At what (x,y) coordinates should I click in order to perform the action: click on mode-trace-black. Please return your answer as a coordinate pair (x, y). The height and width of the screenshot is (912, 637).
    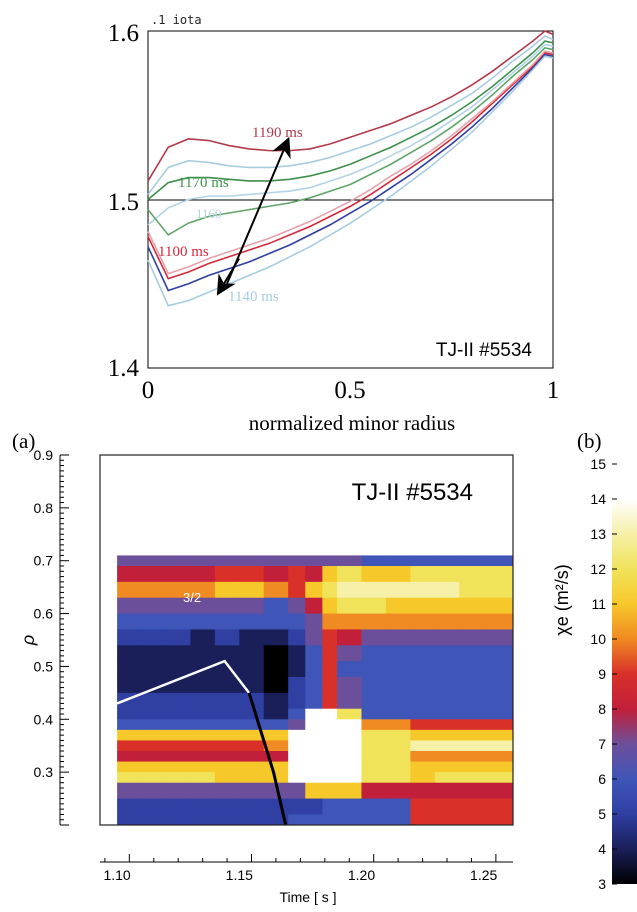
    Looking at the image, I should click on (267, 759).